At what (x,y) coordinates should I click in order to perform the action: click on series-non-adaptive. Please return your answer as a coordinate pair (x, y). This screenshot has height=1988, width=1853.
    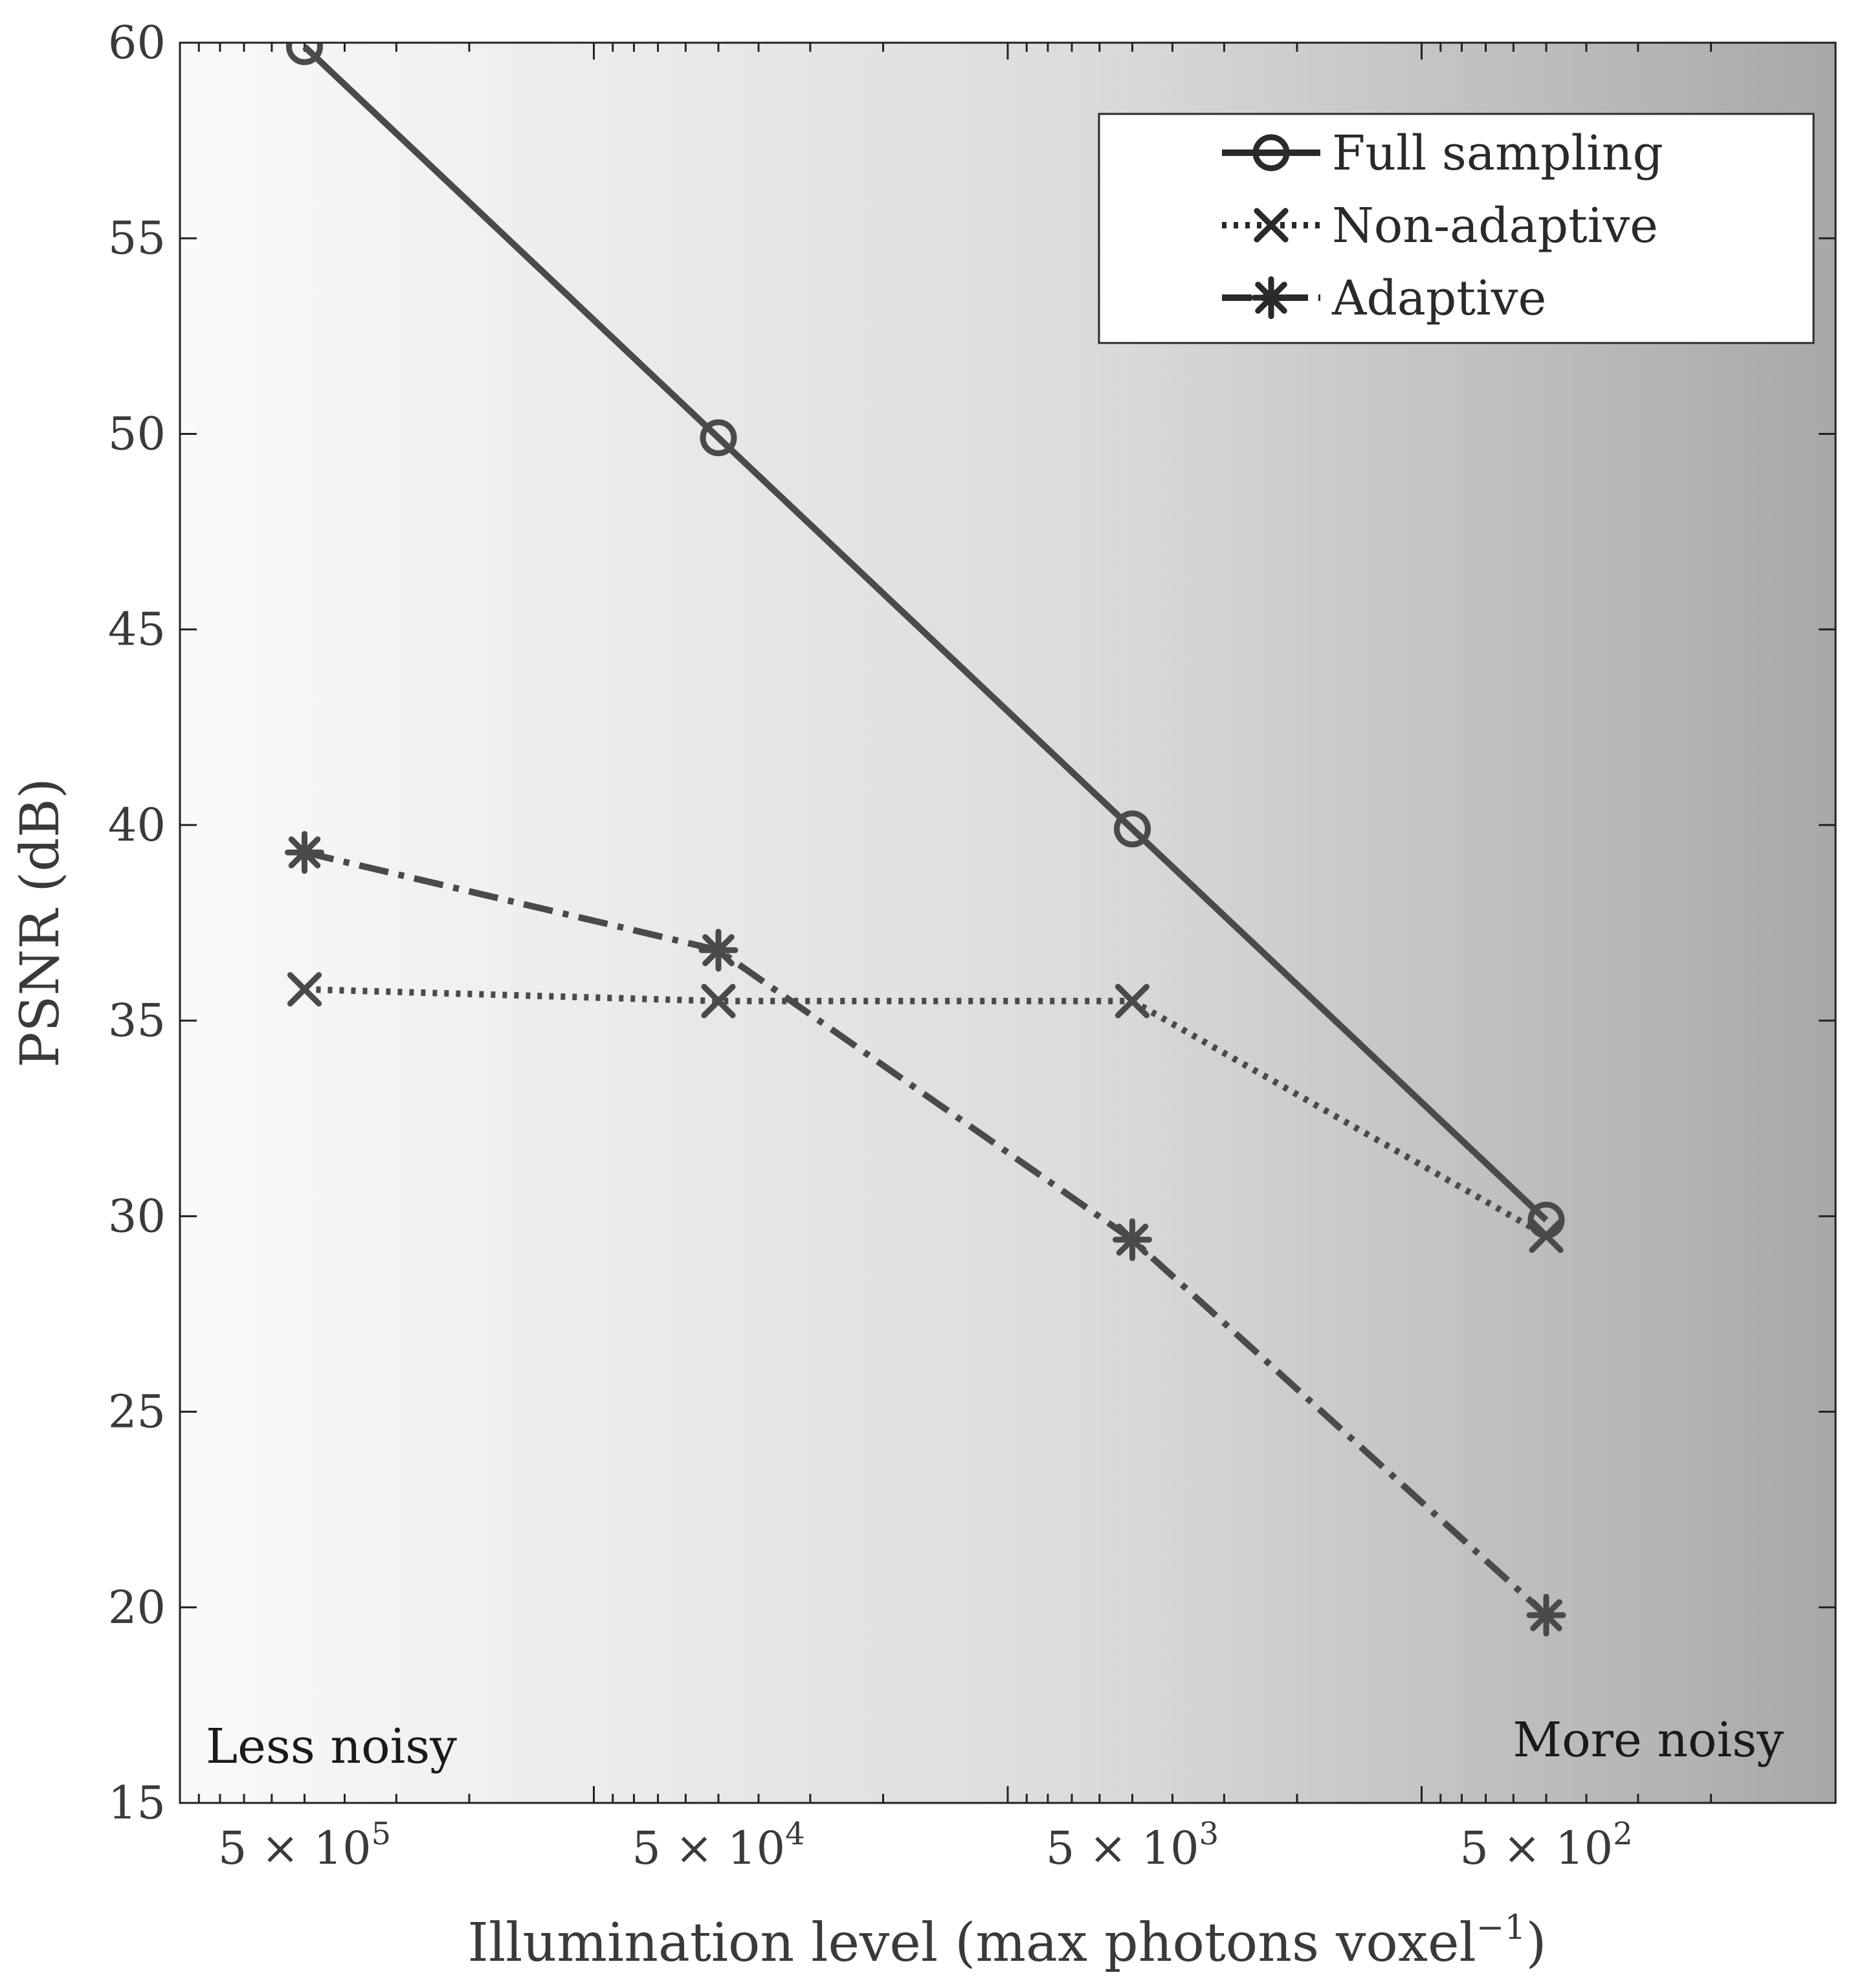
    Looking at the image, I should click on (926, 1113).